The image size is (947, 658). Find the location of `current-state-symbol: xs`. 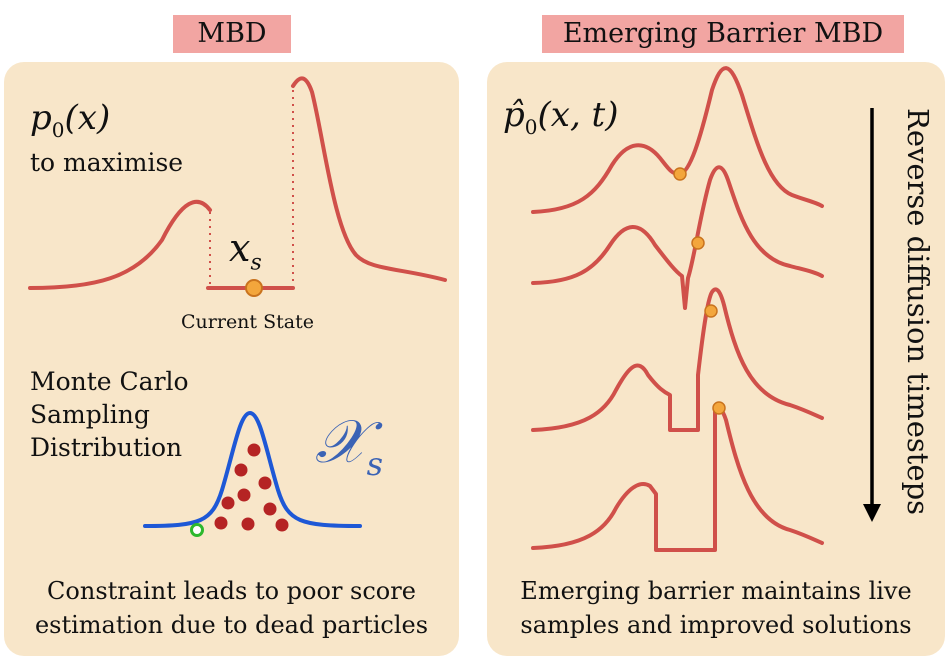

current-state-symbol: xs is located at coordinates (245, 256).